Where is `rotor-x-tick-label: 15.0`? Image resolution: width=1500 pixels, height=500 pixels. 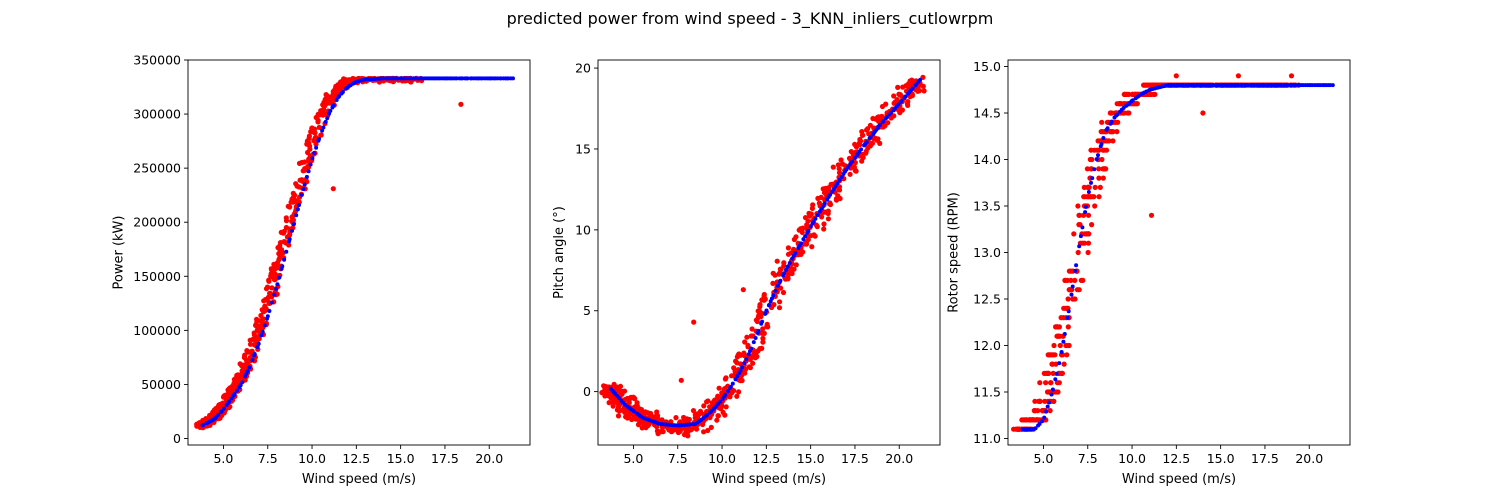
rotor-x-tick-label: 15.0 is located at coordinates (1221, 458).